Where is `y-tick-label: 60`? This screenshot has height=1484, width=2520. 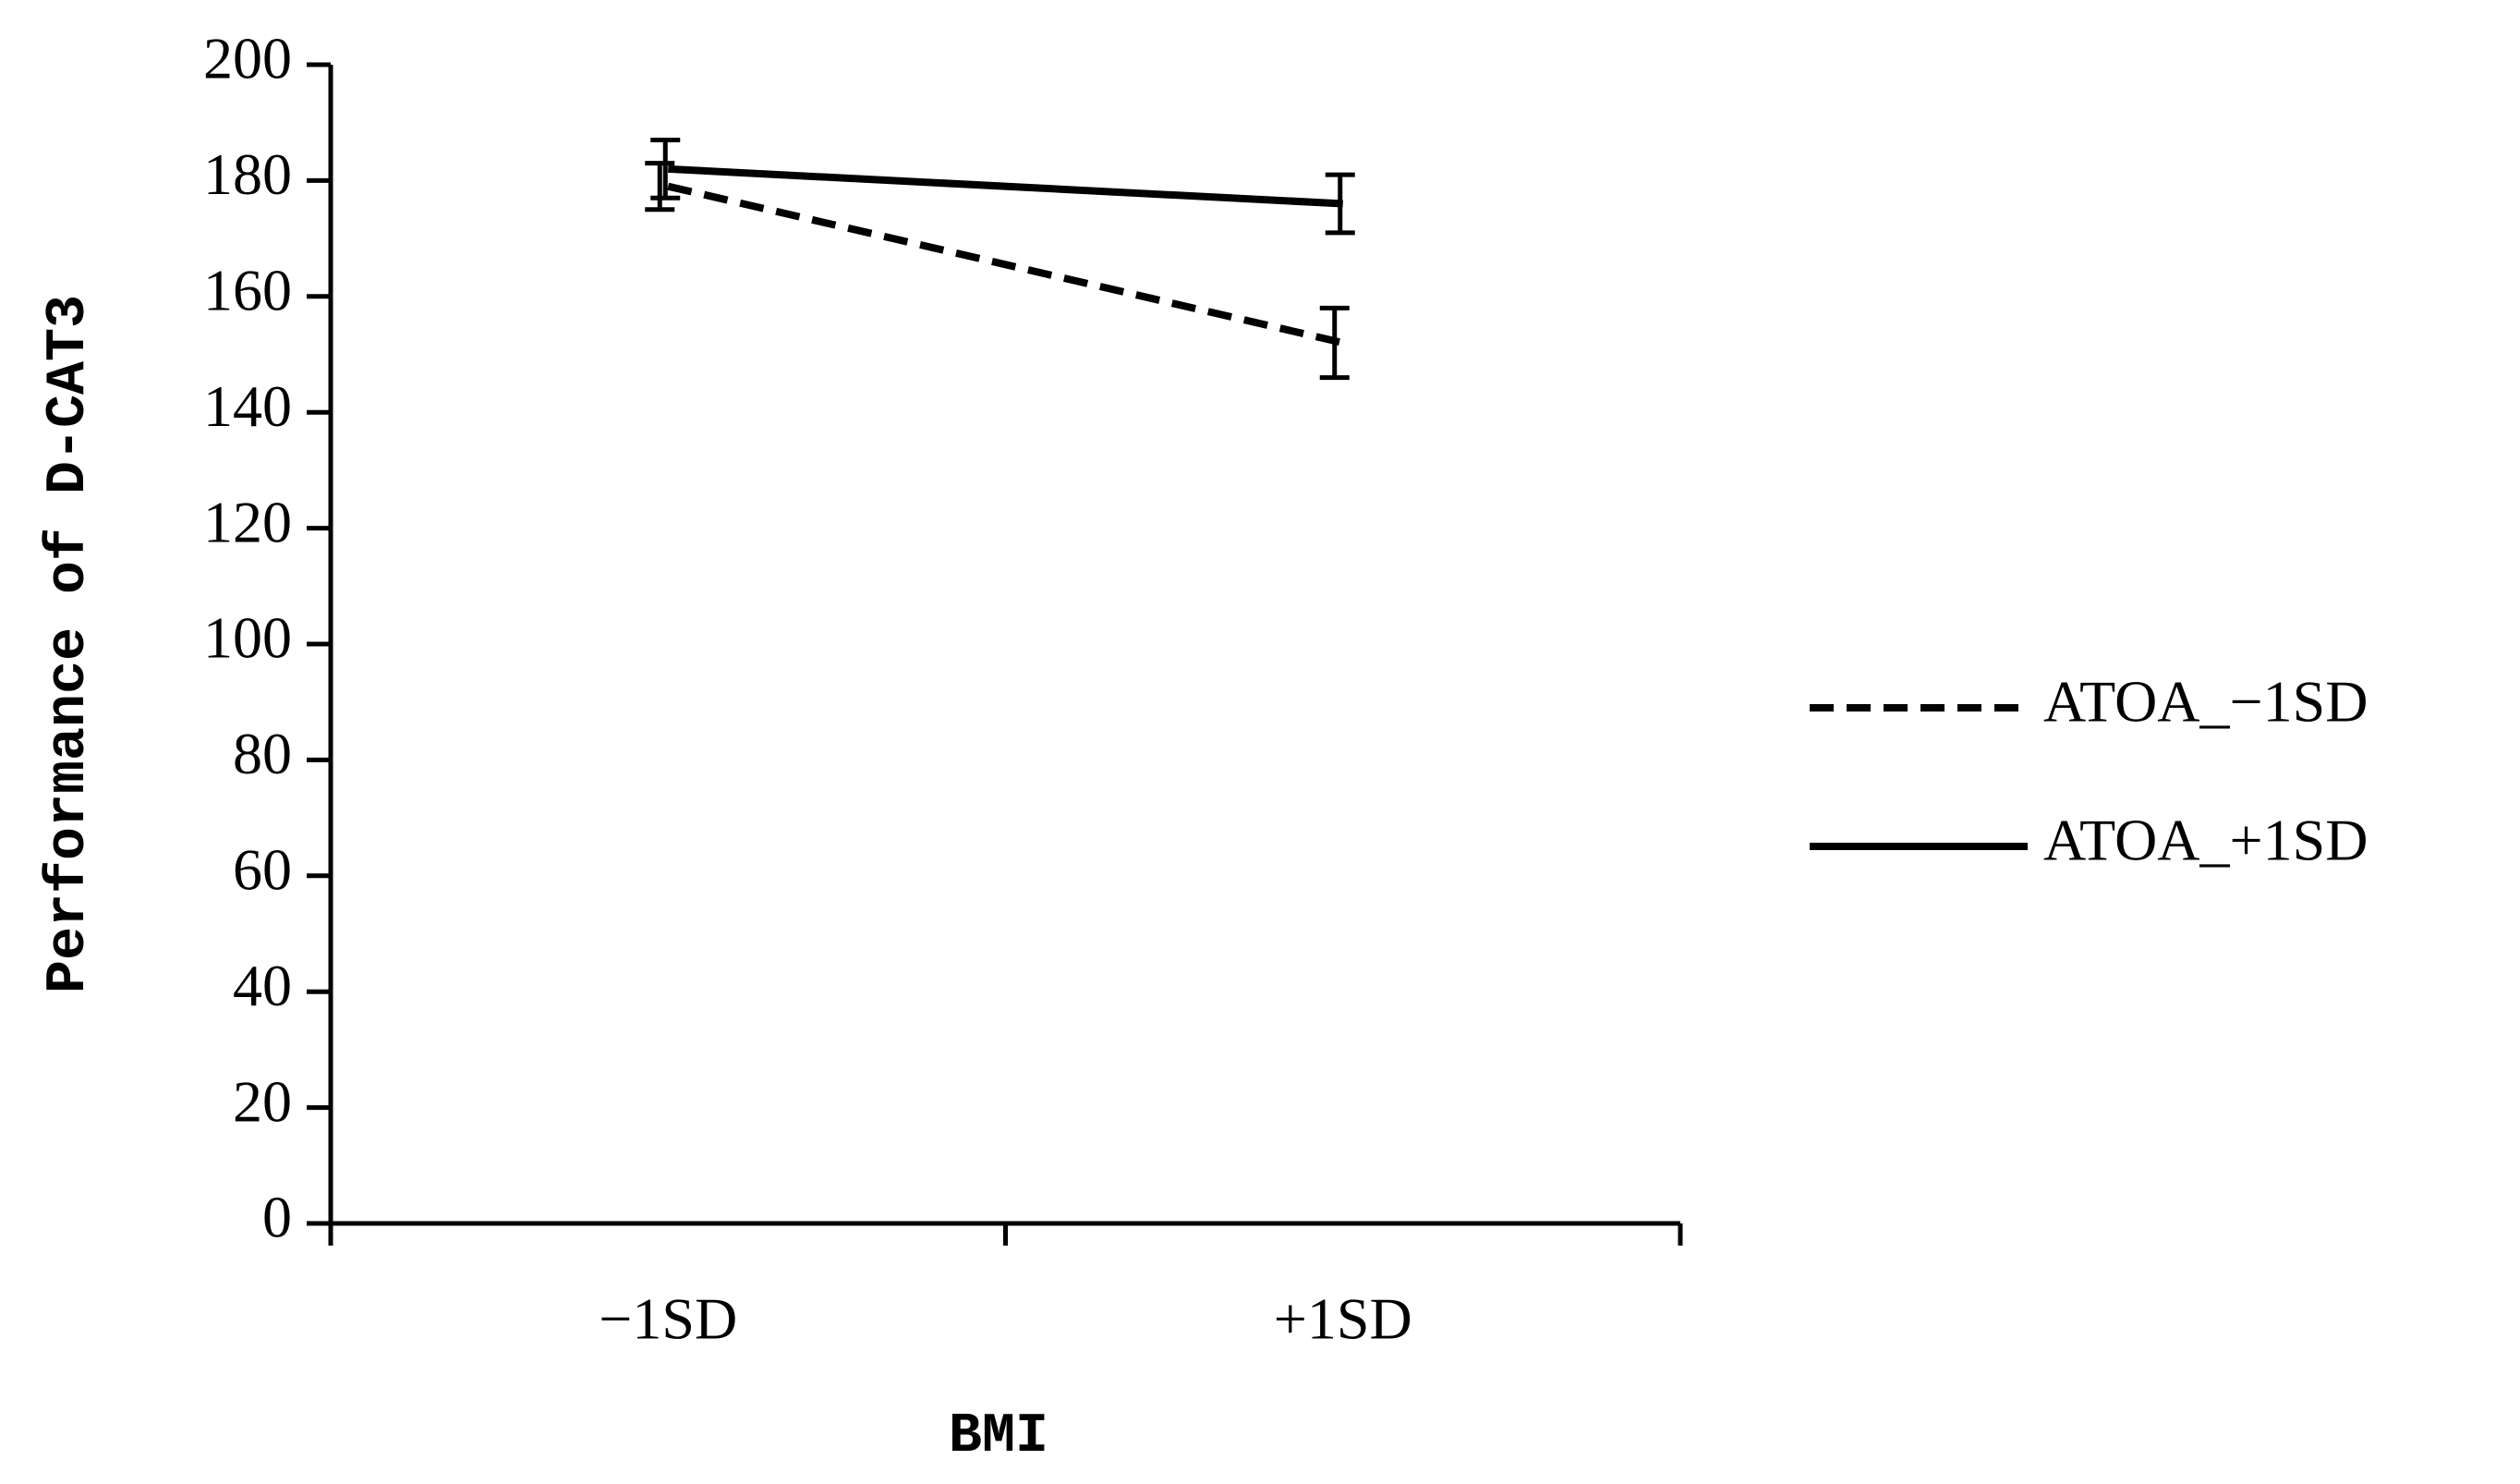
y-tick-label: 60 is located at coordinates (262, 869).